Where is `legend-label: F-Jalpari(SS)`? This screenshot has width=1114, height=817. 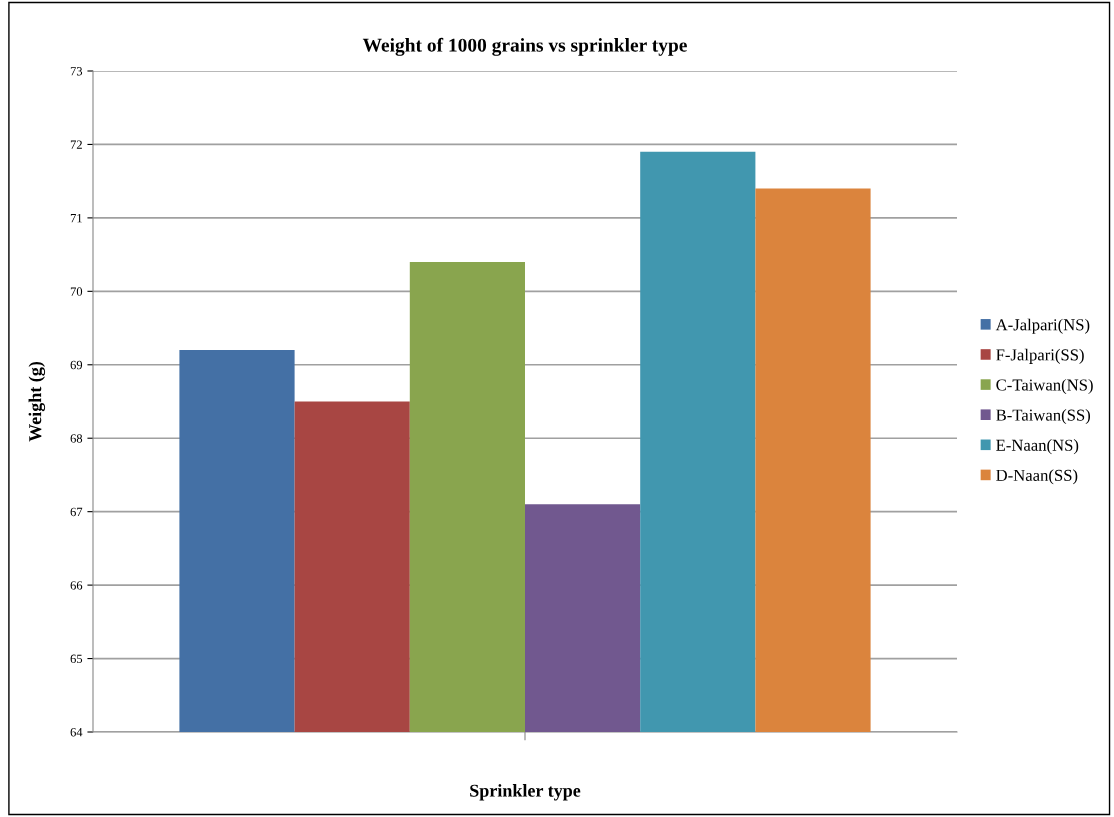 legend-label: F-Jalpari(SS) is located at coordinates (1040, 356).